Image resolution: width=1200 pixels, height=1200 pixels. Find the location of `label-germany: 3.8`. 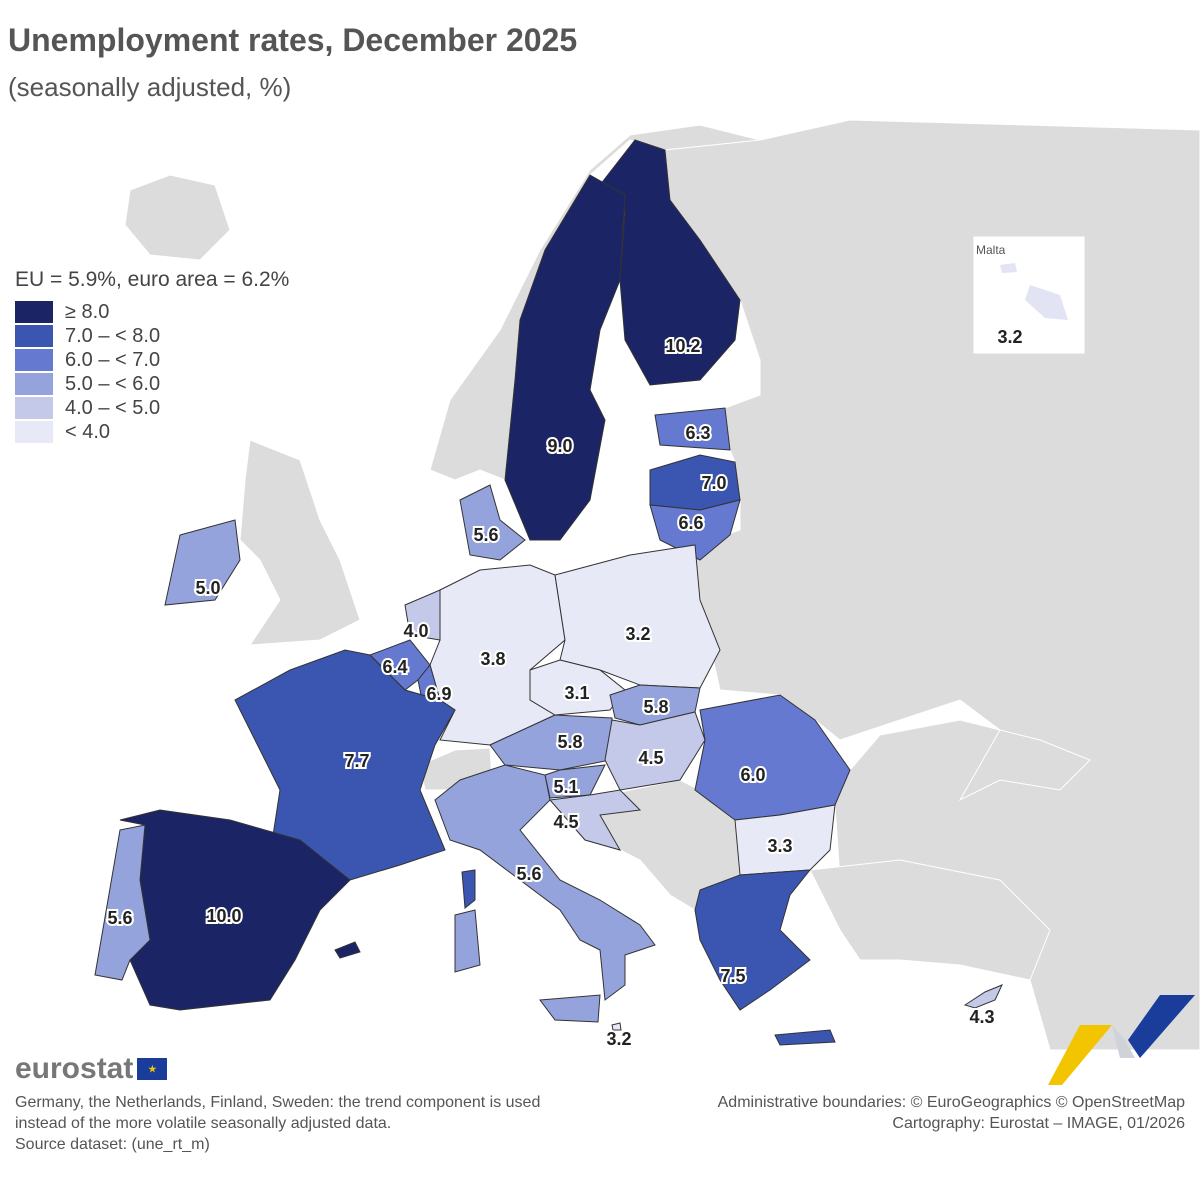

label-germany: 3.8 is located at coordinates (492, 659).